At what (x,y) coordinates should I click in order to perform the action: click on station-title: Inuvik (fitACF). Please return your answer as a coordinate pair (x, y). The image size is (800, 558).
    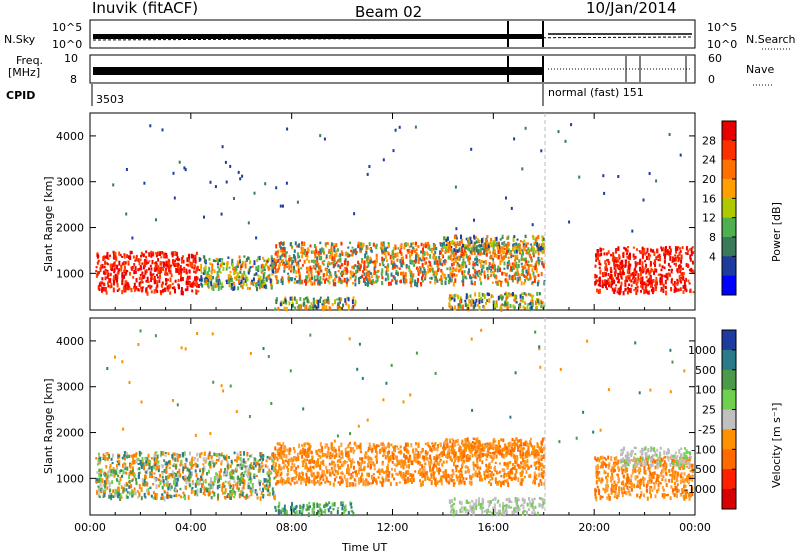
    Looking at the image, I should click on (145, 8).